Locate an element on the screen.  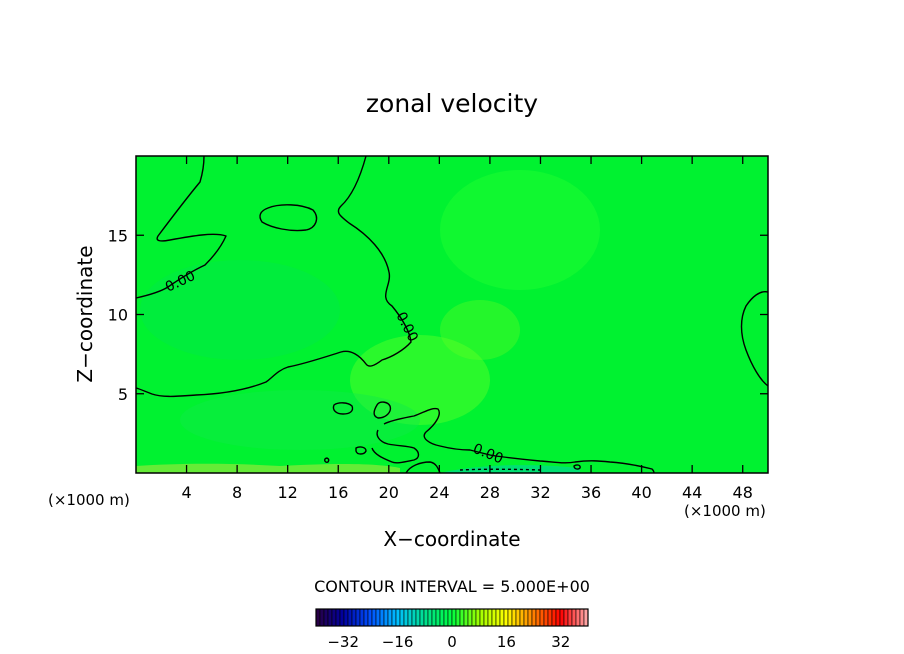
x-tick-label: 12 is located at coordinates (288, 492).